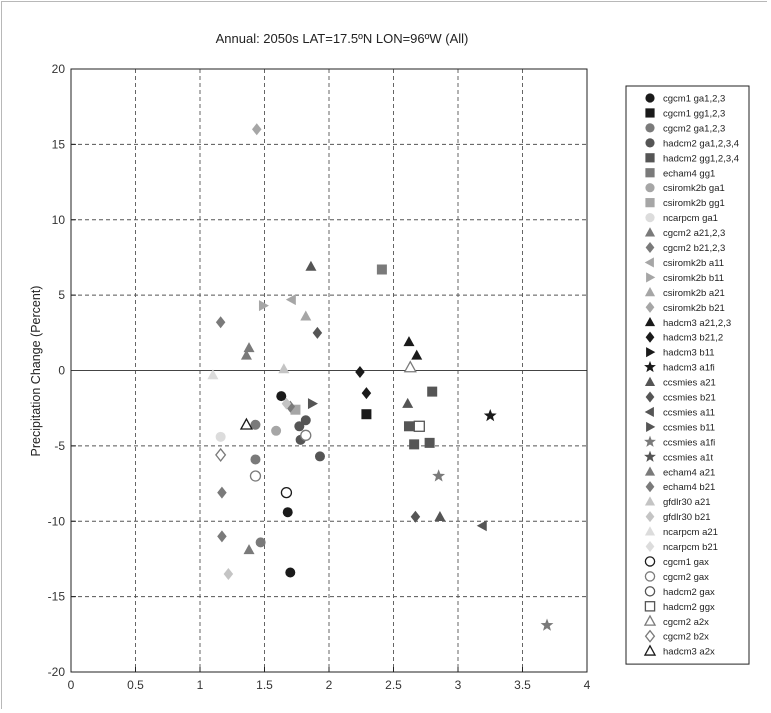 Image resolution: width=771 pixels, height=713 pixels. Describe the element at coordinates (690, 547) in the screenshot. I see `legend-entry-label: ncarpcm b21` at that location.